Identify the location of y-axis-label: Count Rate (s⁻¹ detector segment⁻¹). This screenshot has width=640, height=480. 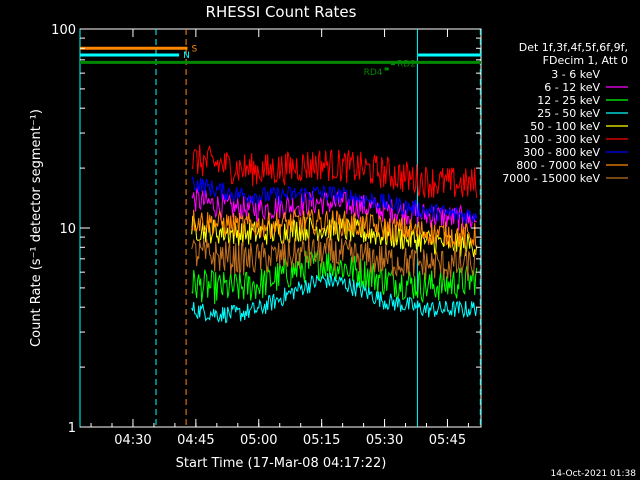
(36, 228).